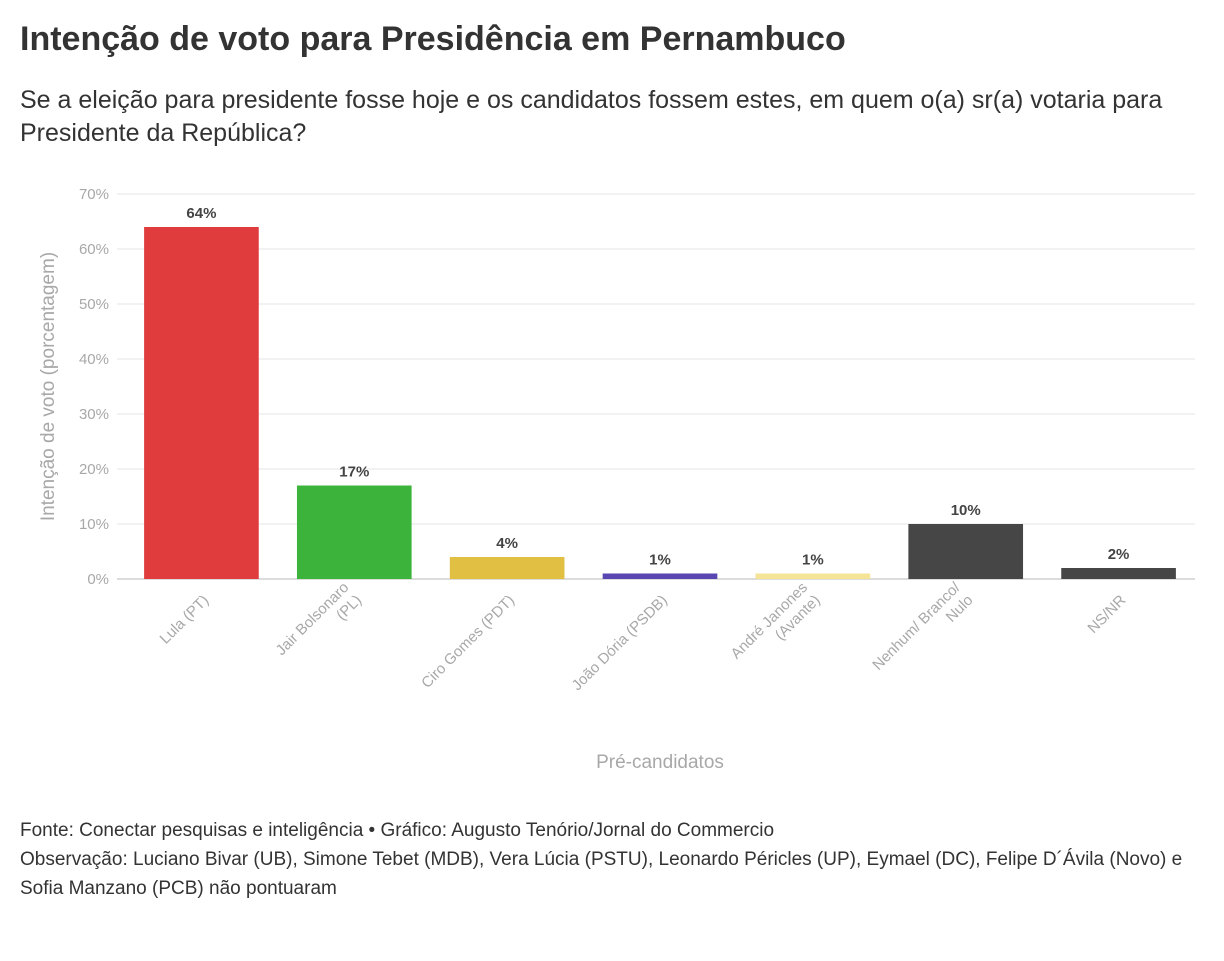 This screenshot has width=1224, height=961. I want to click on x-axis-title: Pré-candidatos, so click(660, 762).